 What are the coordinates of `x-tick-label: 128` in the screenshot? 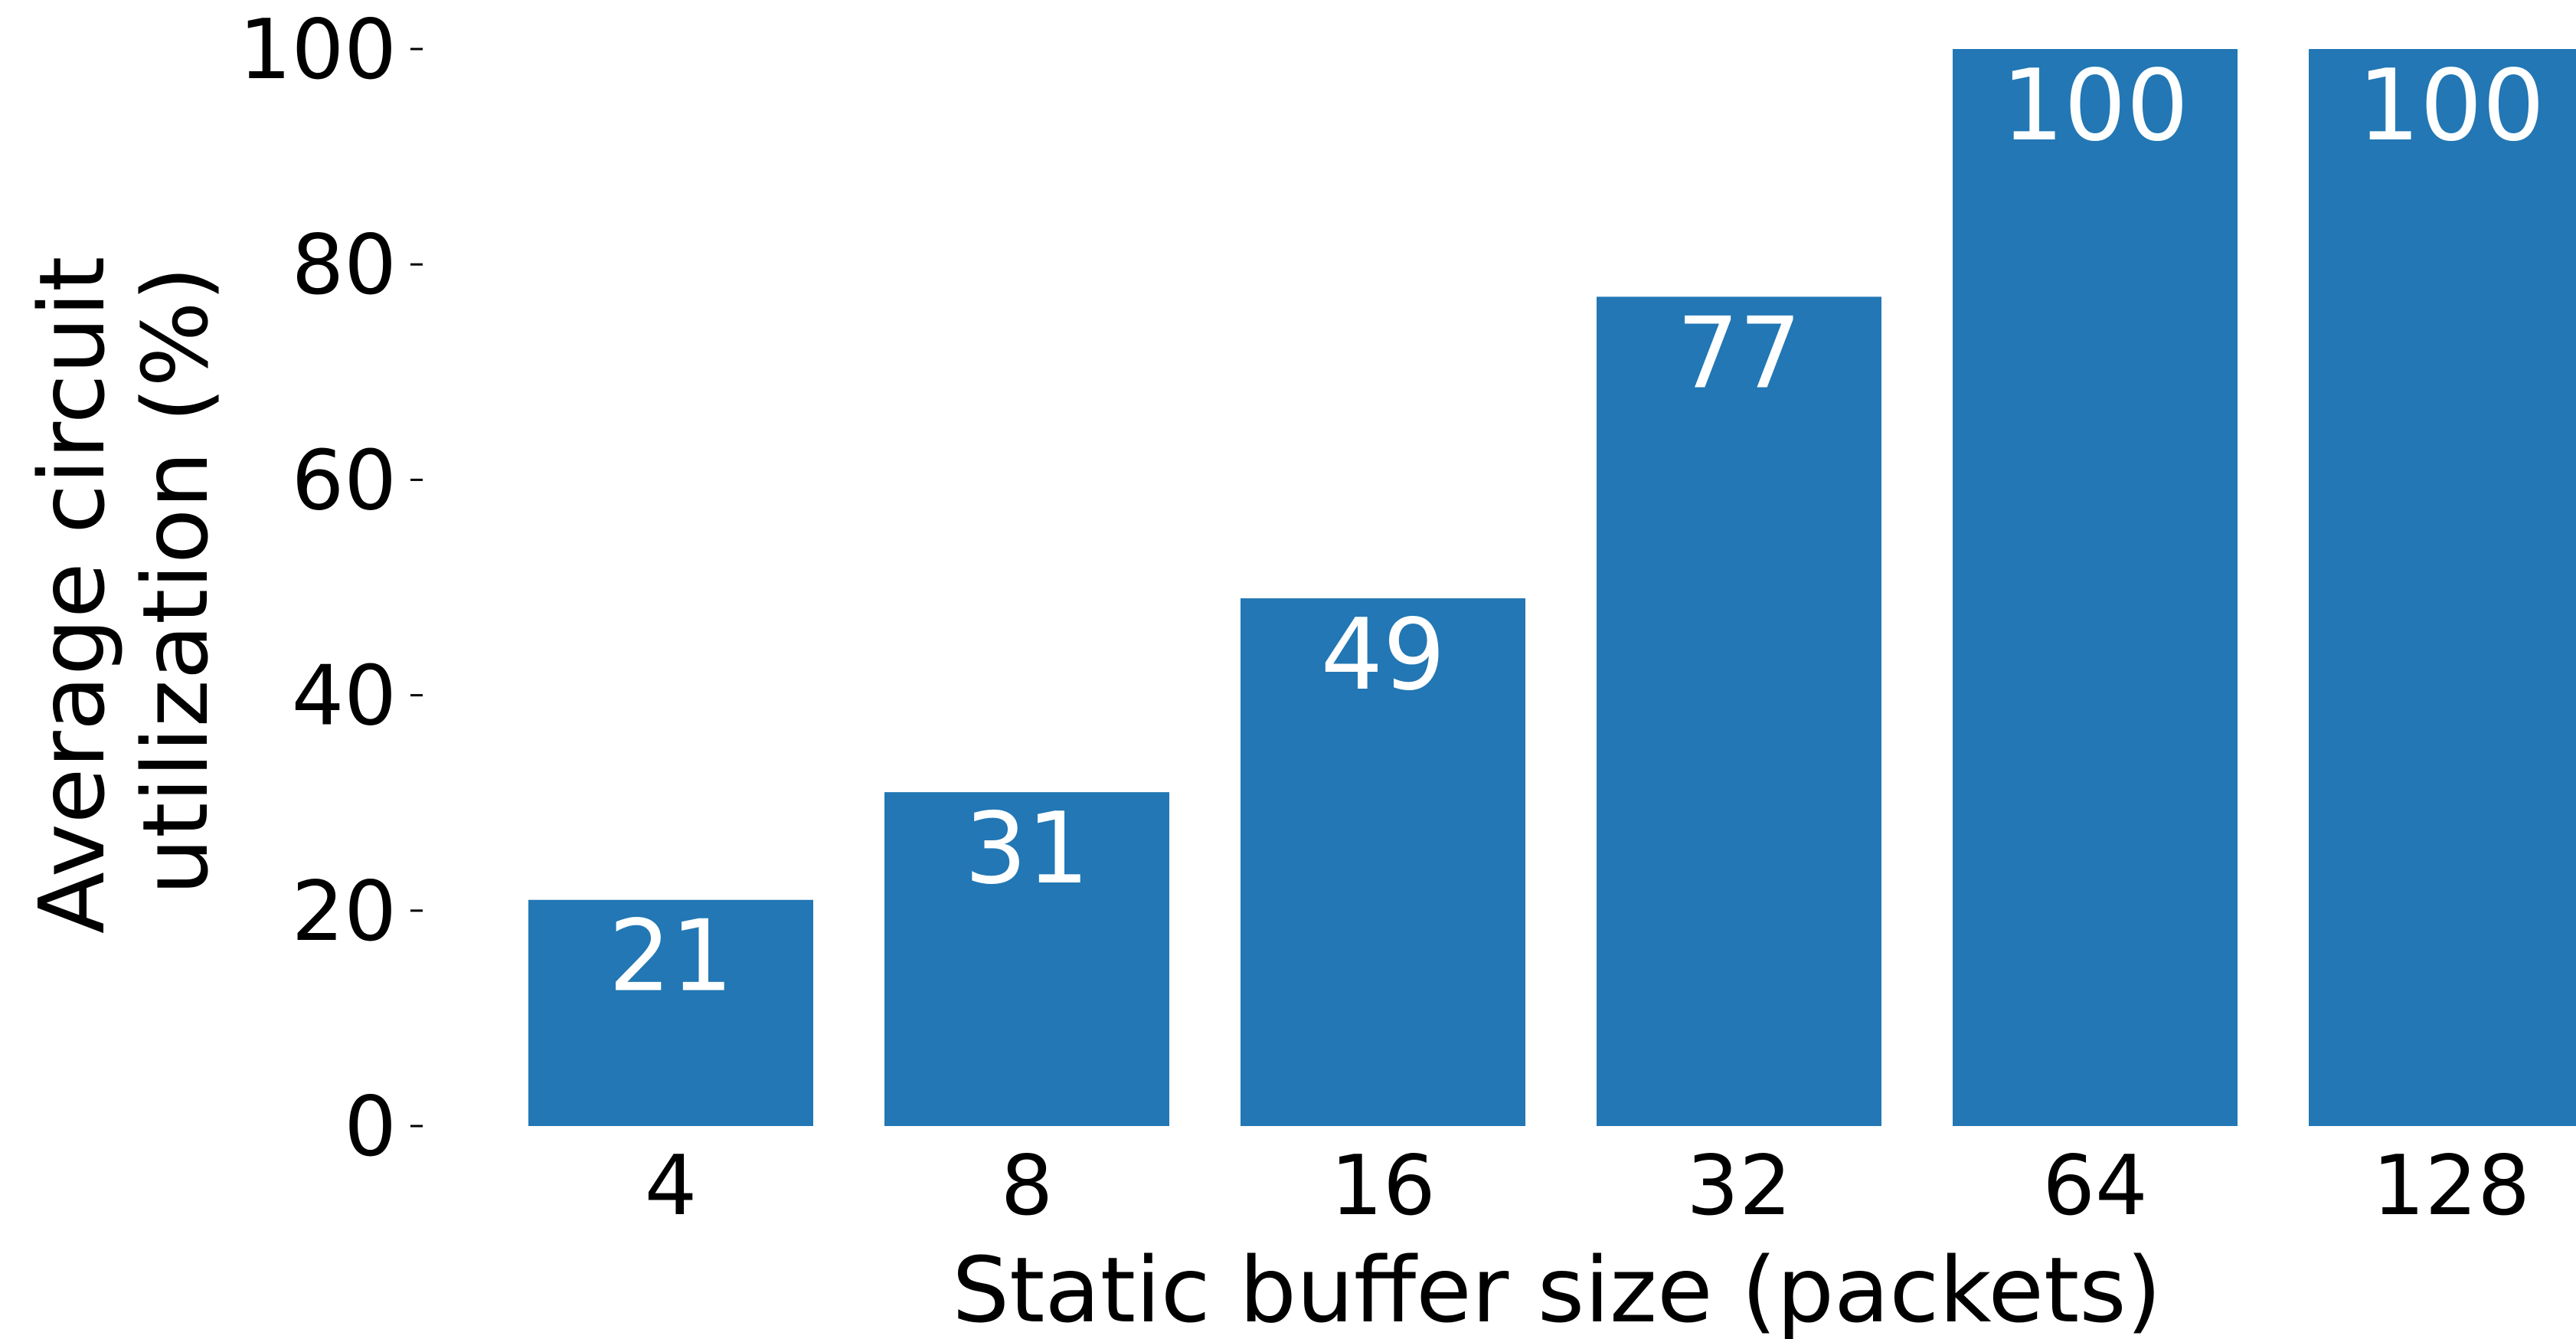 It's located at (2451, 1186).